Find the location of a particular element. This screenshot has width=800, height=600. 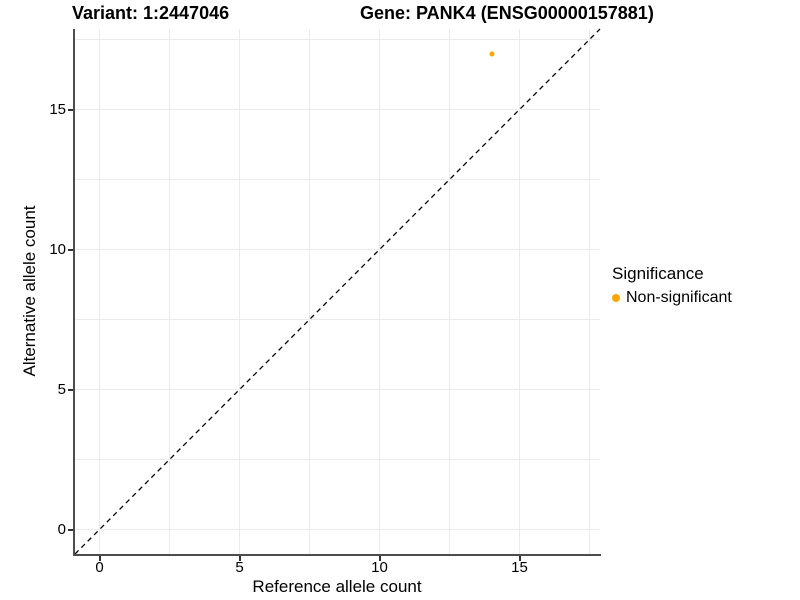

y-axis-title: Alternative allele count is located at coordinates (29, 291).